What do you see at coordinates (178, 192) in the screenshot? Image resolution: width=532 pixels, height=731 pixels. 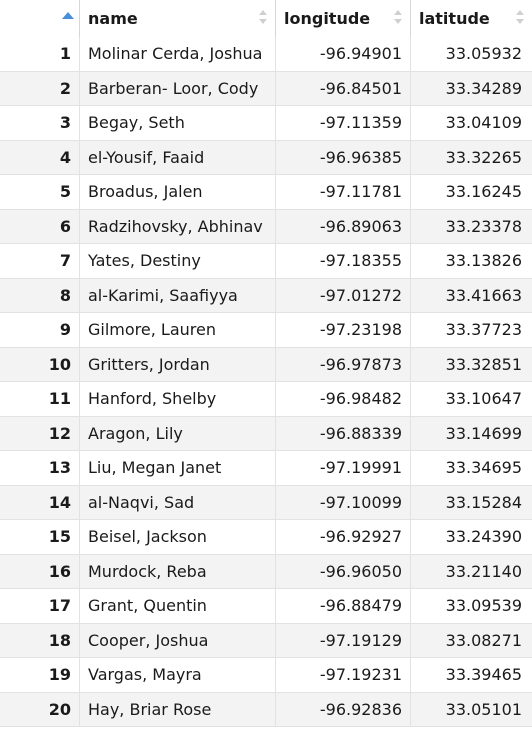 I see `name-cell: Broadus, Jalen` at bounding box center [178, 192].